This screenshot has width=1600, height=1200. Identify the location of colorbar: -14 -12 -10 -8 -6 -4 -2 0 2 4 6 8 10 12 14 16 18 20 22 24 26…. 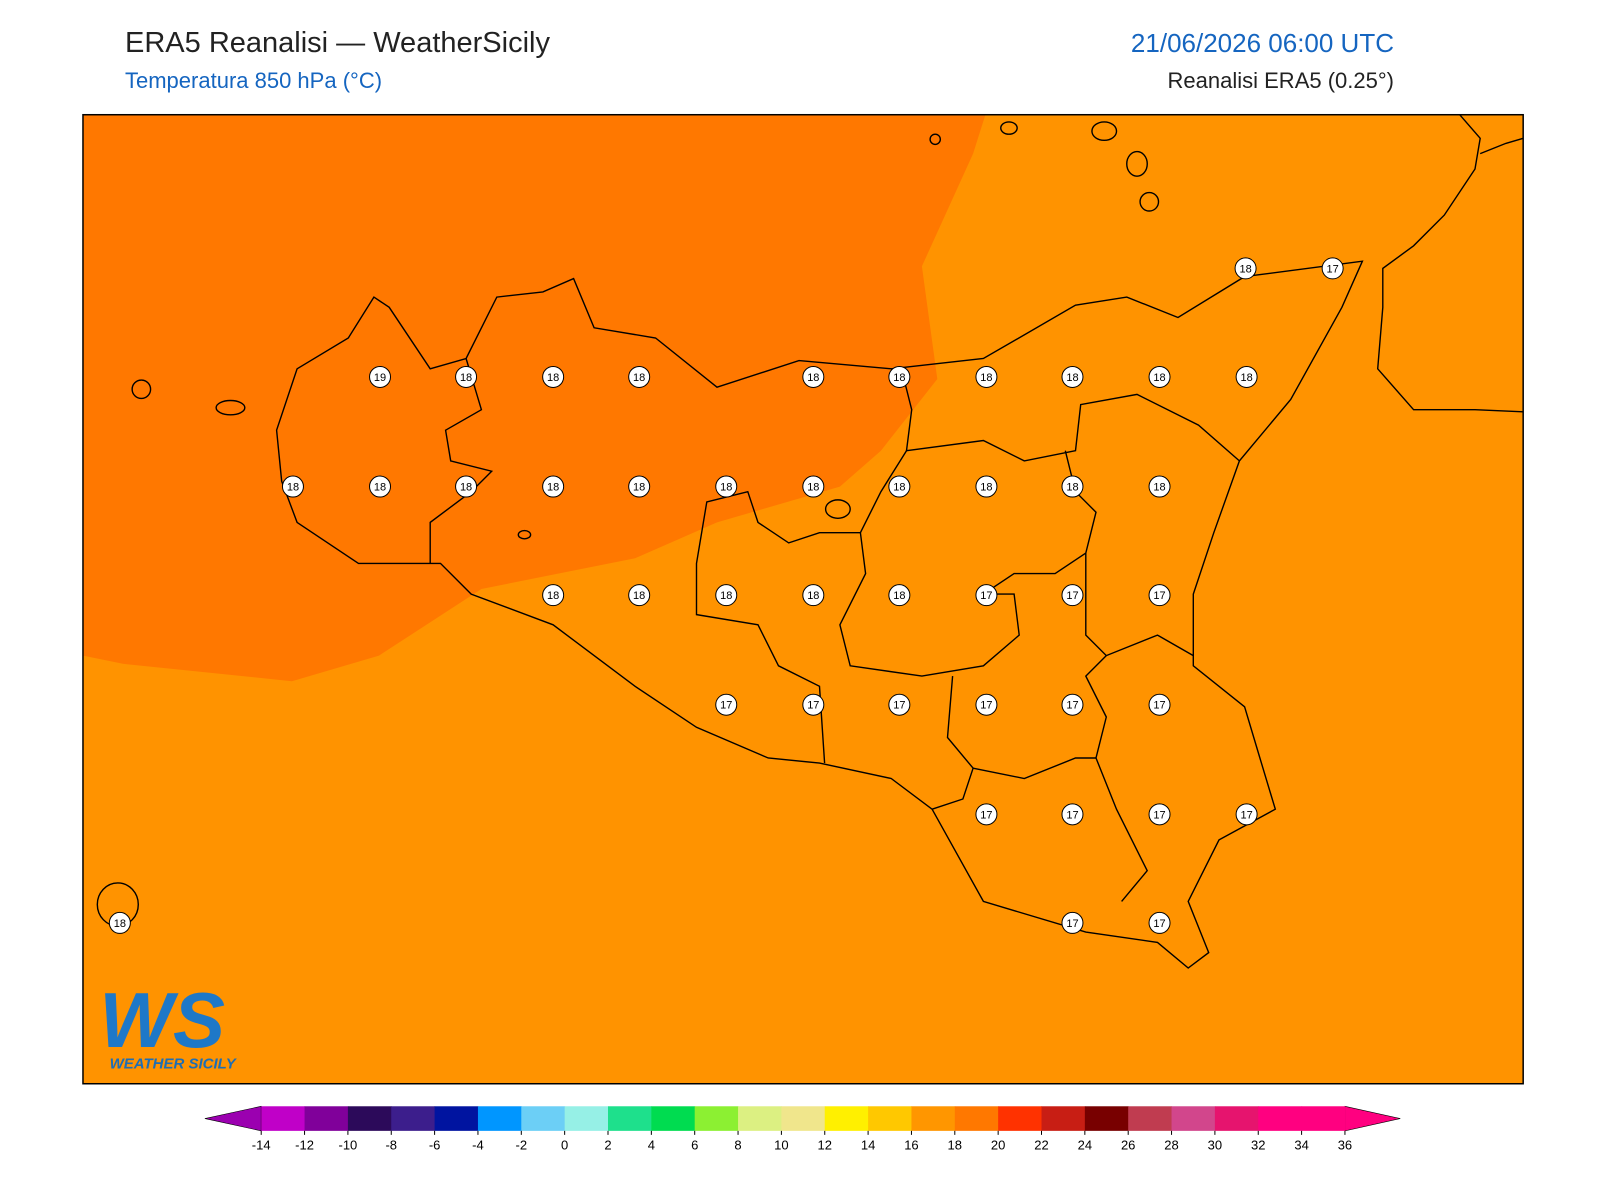
(802, 1128).